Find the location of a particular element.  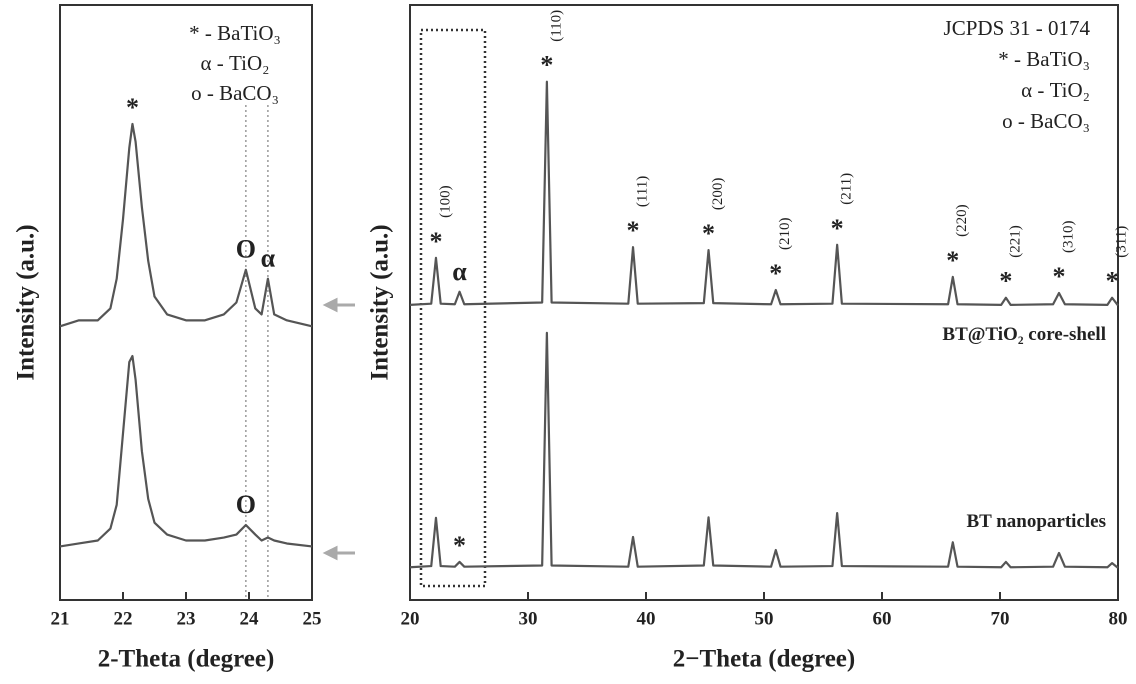

x-tick-label: 20 is located at coordinates (410, 618).